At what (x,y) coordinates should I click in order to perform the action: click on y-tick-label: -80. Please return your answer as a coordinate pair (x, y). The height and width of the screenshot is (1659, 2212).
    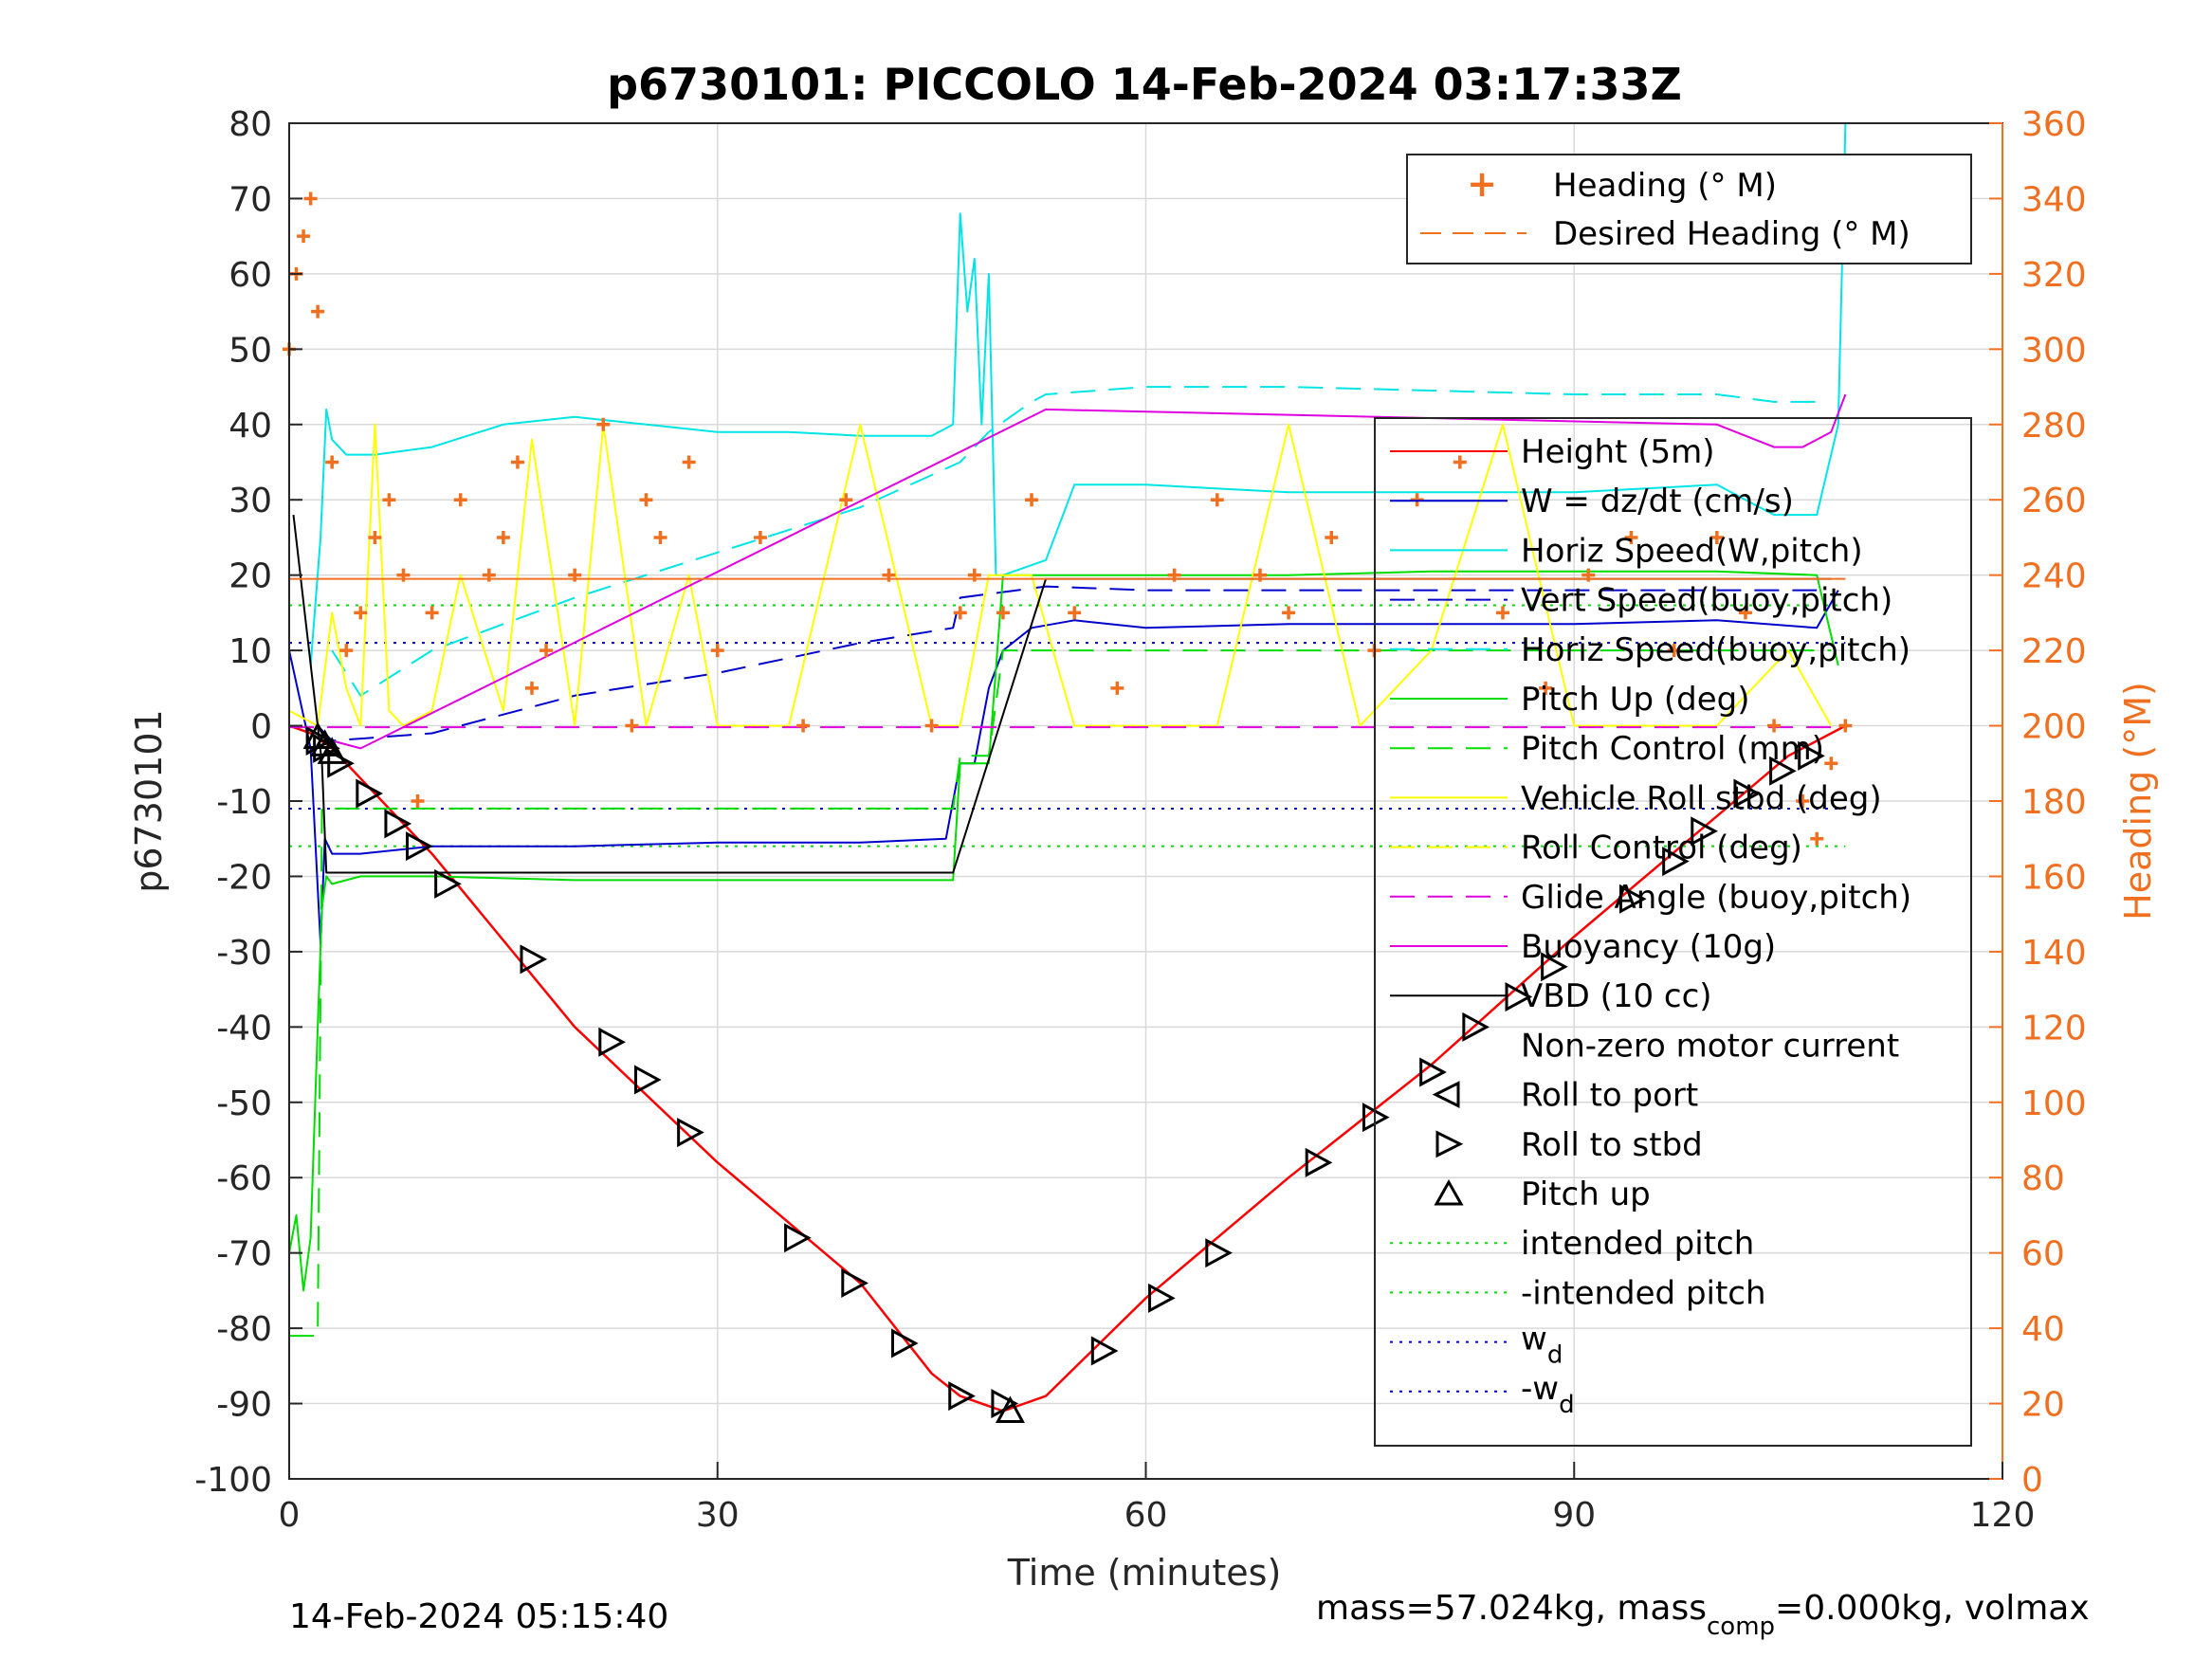
    Looking at the image, I should click on (244, 1329).